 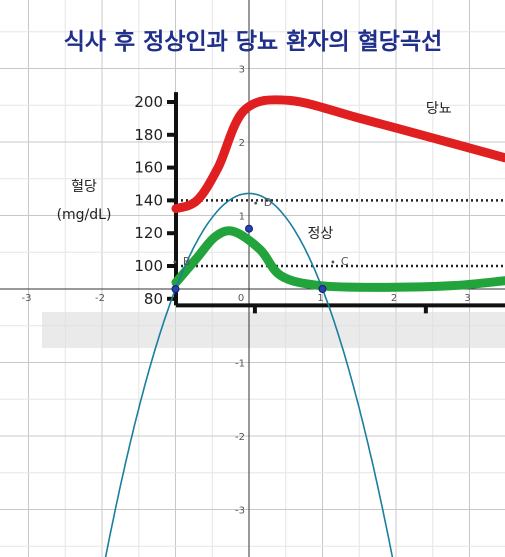 What do you see at coordinates (148, 135) in the screenshot?
I see `glucose-y-tick-label: 180` at bounding box center [148, 135].